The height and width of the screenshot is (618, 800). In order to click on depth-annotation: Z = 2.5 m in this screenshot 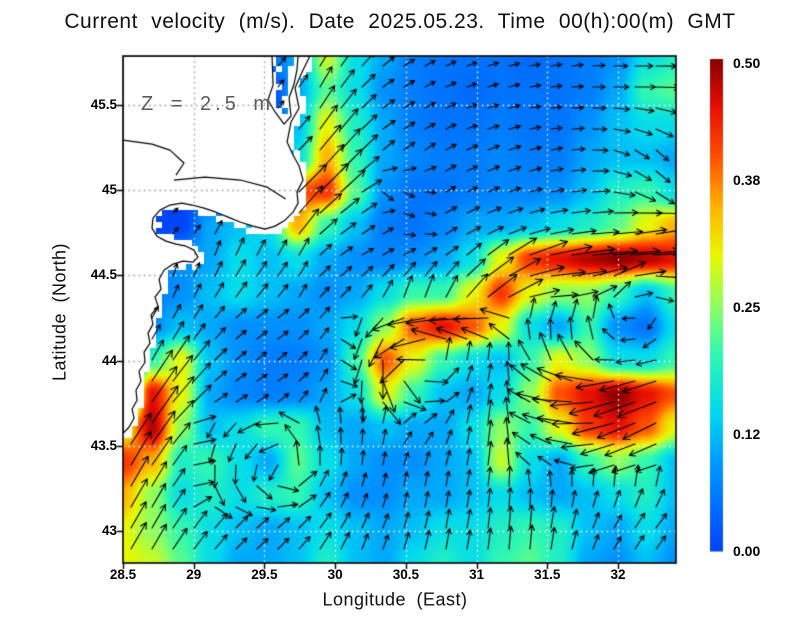, I will do `click(208, 104)`.